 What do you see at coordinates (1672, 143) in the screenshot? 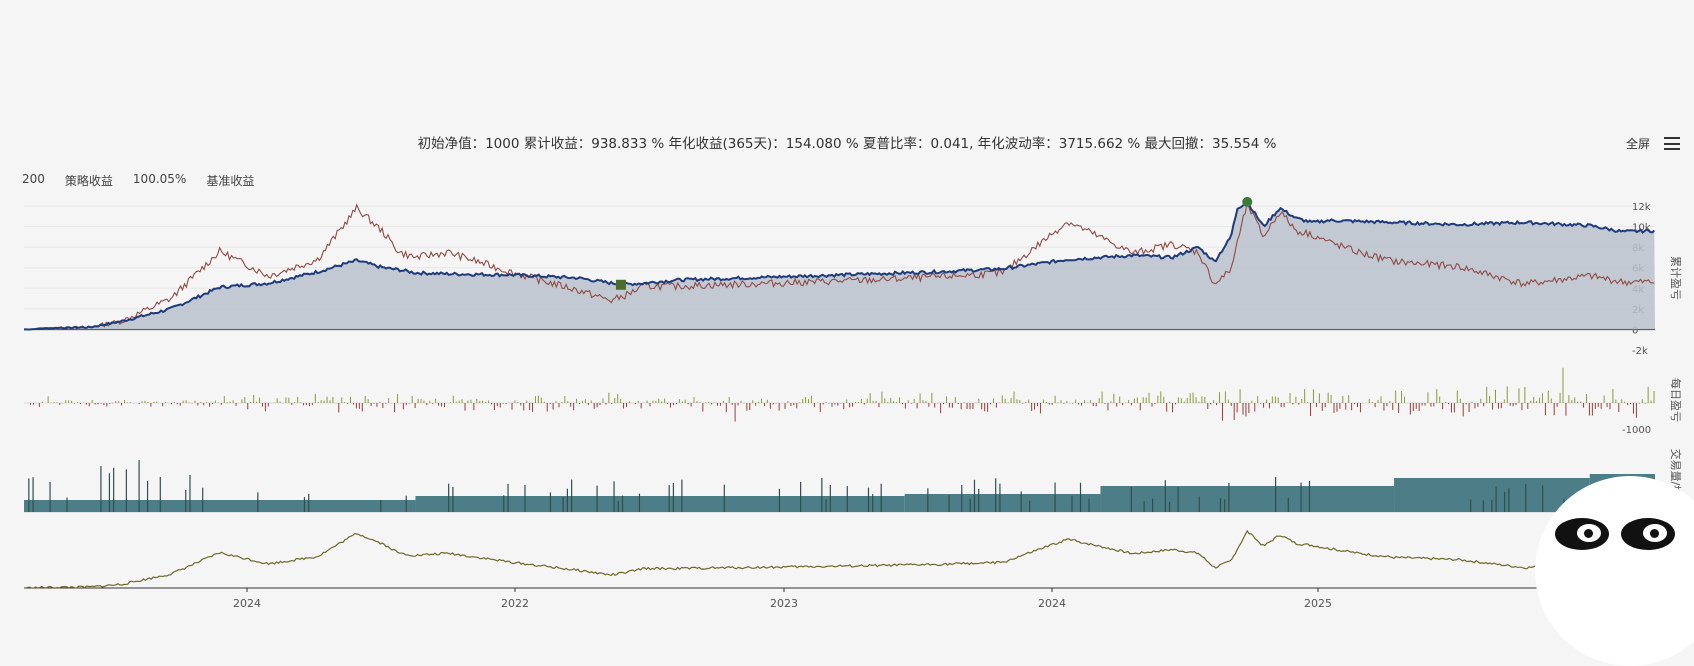
I see `menu-icon` at bounding box center [1672, 143].